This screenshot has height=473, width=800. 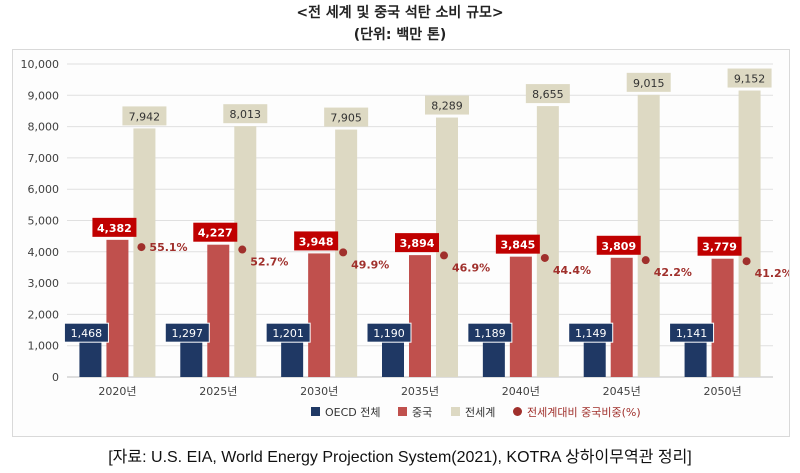 I want to click on data-label-oecd: 1,141, so click(x=692, y=333).